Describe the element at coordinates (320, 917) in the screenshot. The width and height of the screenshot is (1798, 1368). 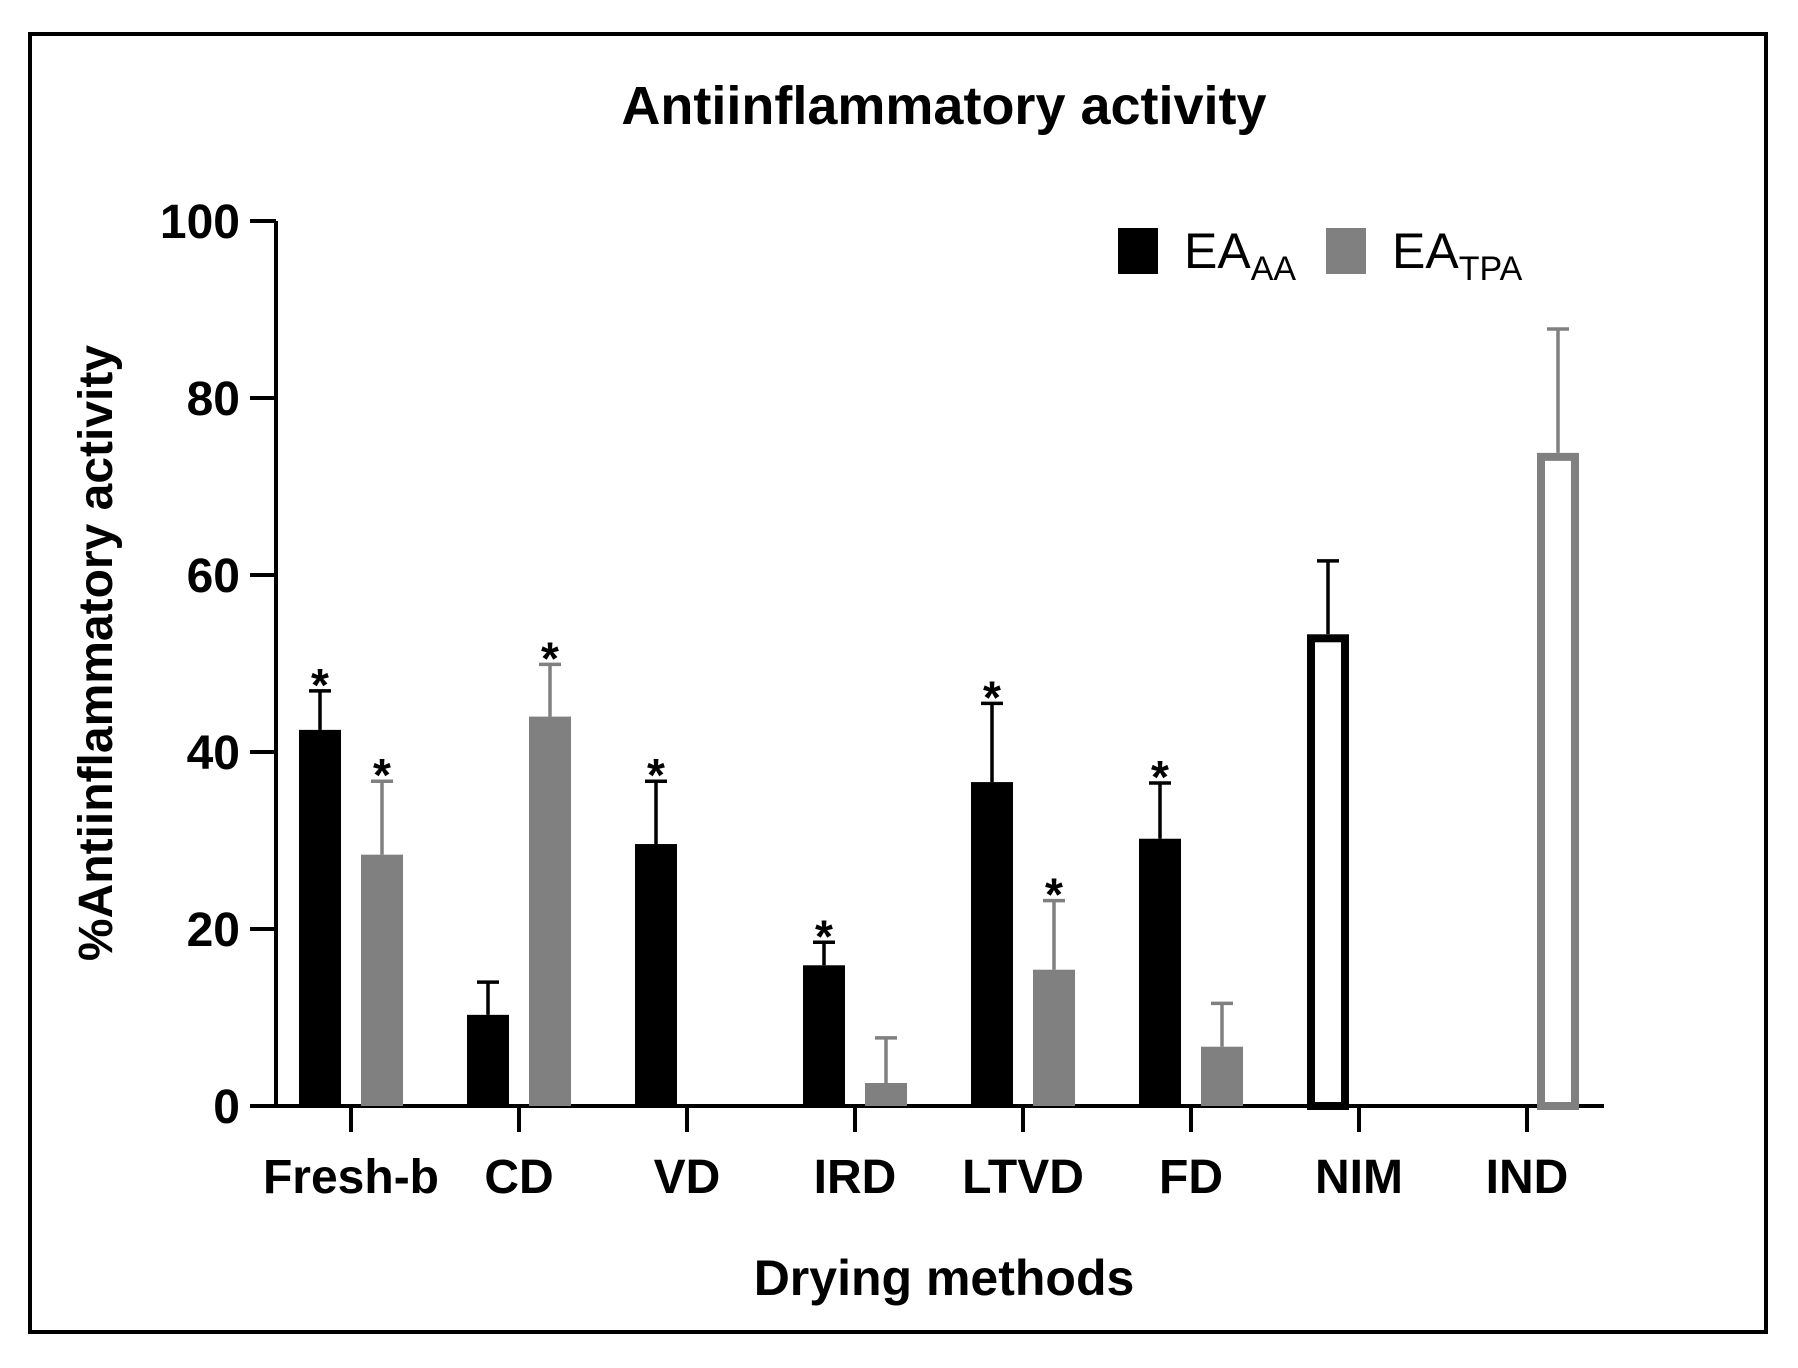
I see `bar-aa-fresh-b` at that location.